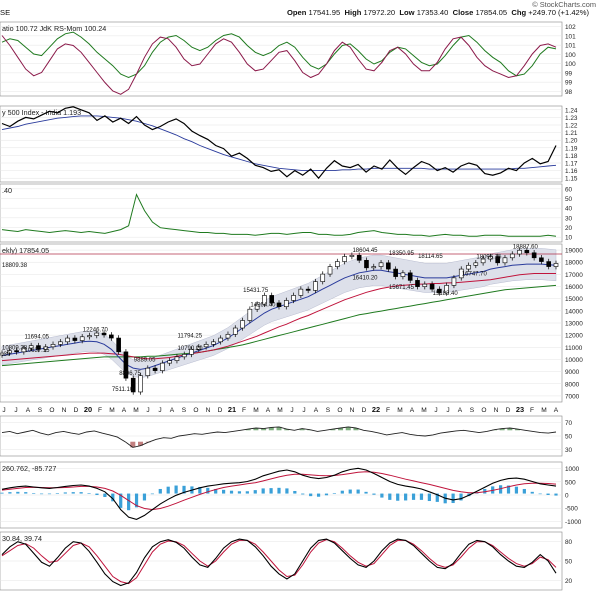 This screenshot has height=600, width=600. I want to click on y-tick-label: 1000, so click(572, 469).